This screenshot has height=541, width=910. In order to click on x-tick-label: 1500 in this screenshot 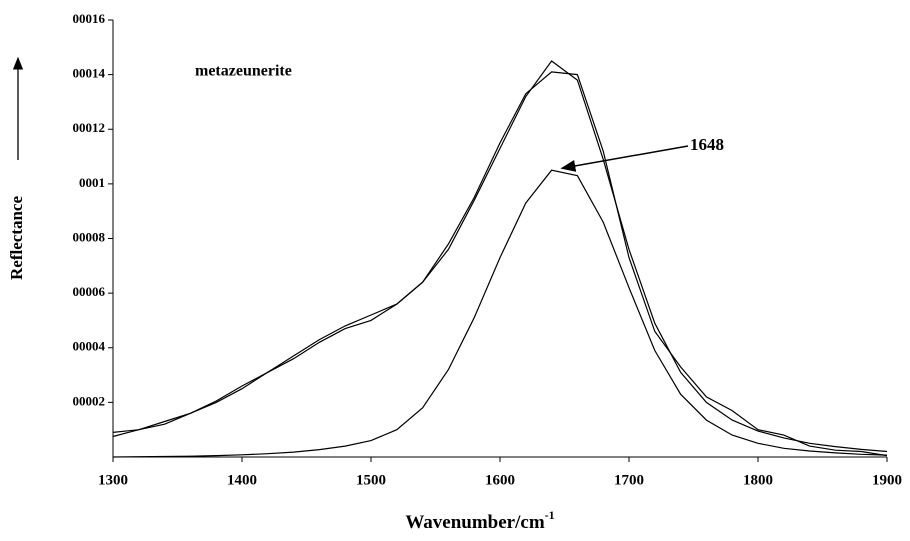, I will do `click(371, 480)`.